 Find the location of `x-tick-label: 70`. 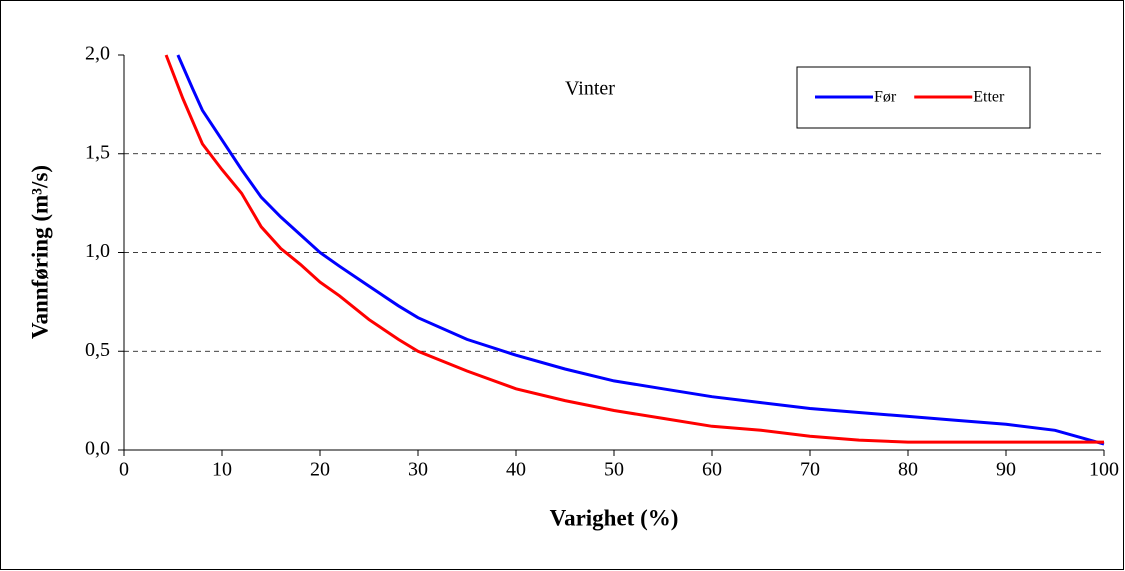

x-tick-label: 70 is located at coordinates (810, 470).